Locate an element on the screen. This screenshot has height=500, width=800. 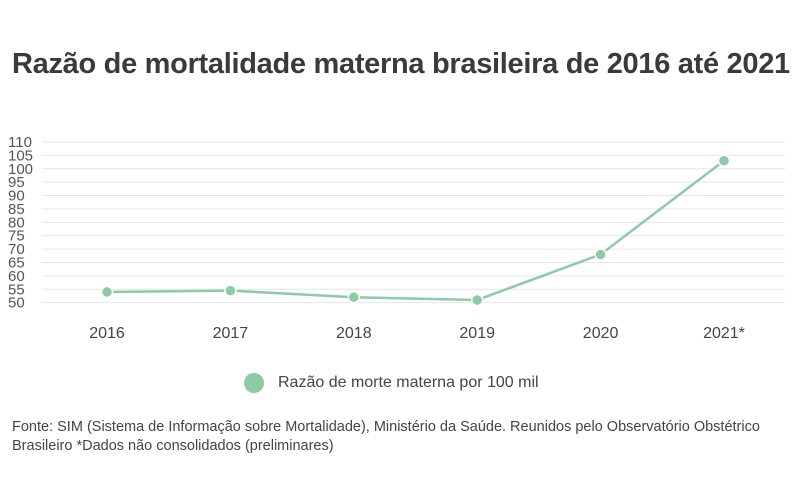
y-tick-label: 60 is located at coordinates (16, 276).